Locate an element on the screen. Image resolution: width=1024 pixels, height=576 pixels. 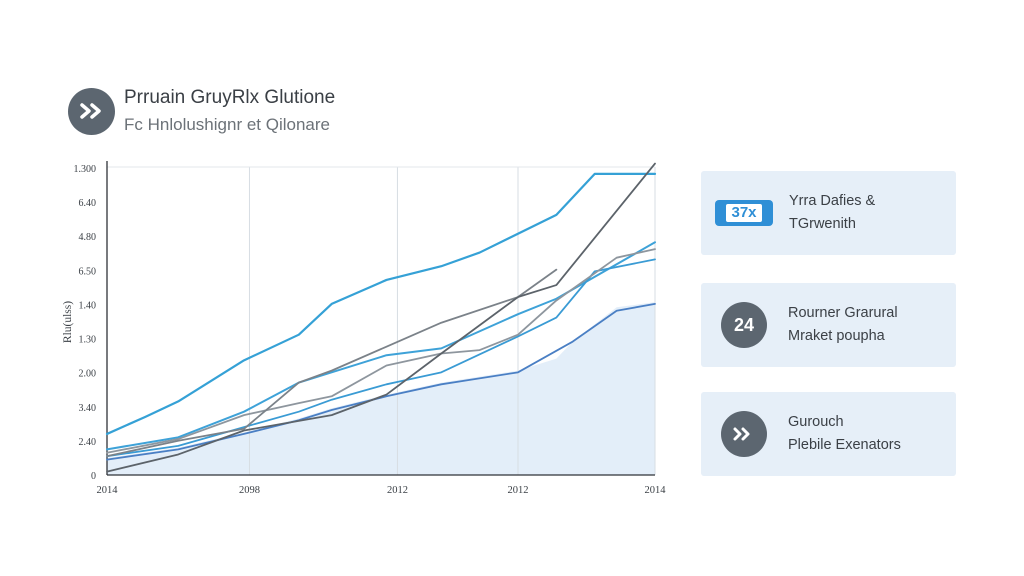
page-title: Prruain GruyRlx Glutione is located at coordinates (230, 97).